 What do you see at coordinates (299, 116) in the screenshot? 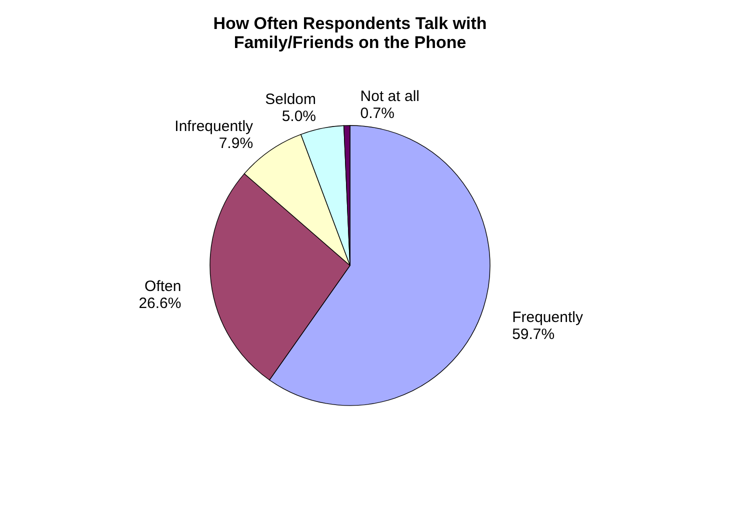
I see `data-label: 5.0%` at bounding box center [299, 116].